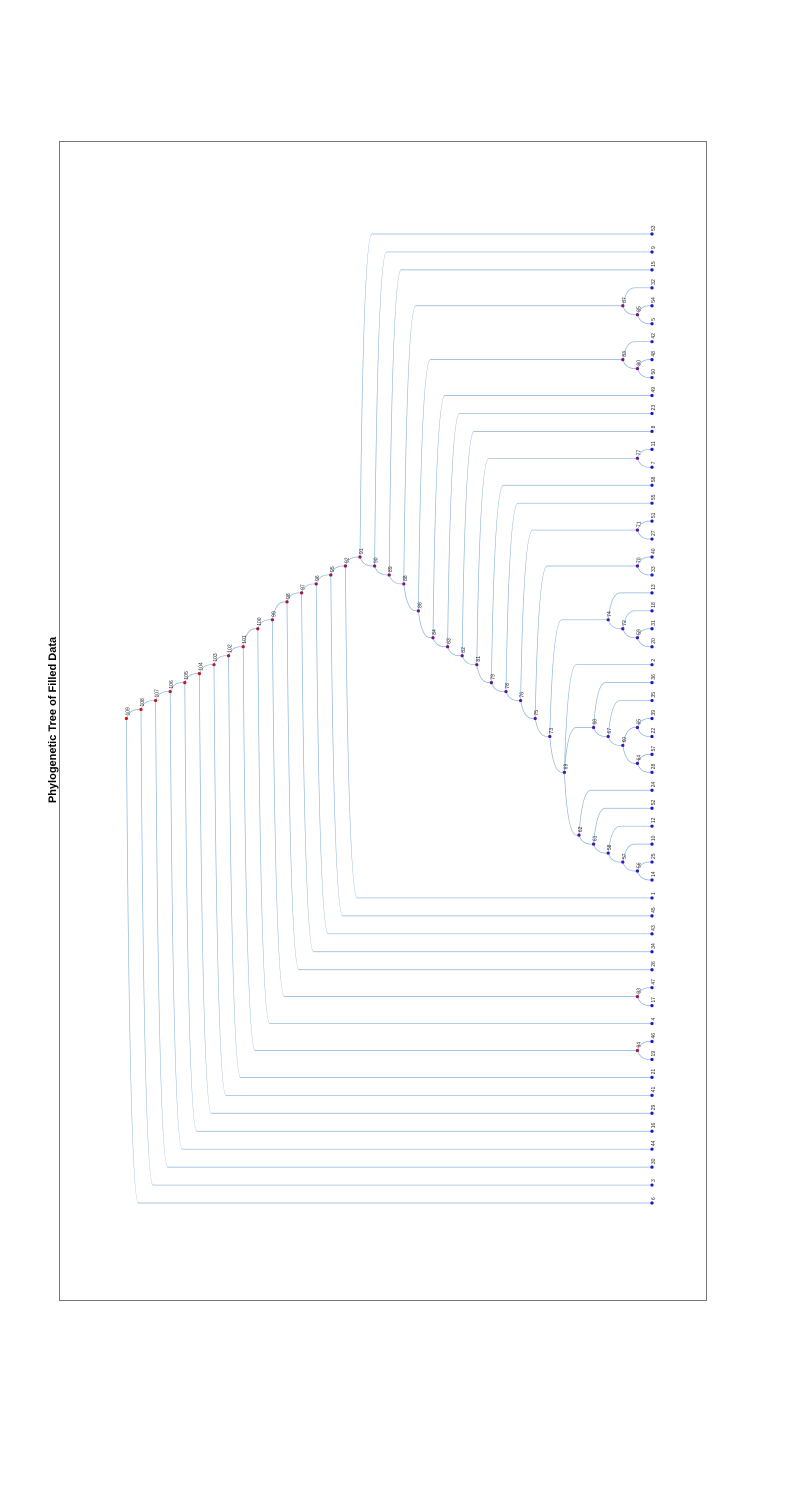 This screenshot has height=1495, width=793. Describe the element at coordinates (245, 639) in the screenshot. I see `node-label: 101` at that location.